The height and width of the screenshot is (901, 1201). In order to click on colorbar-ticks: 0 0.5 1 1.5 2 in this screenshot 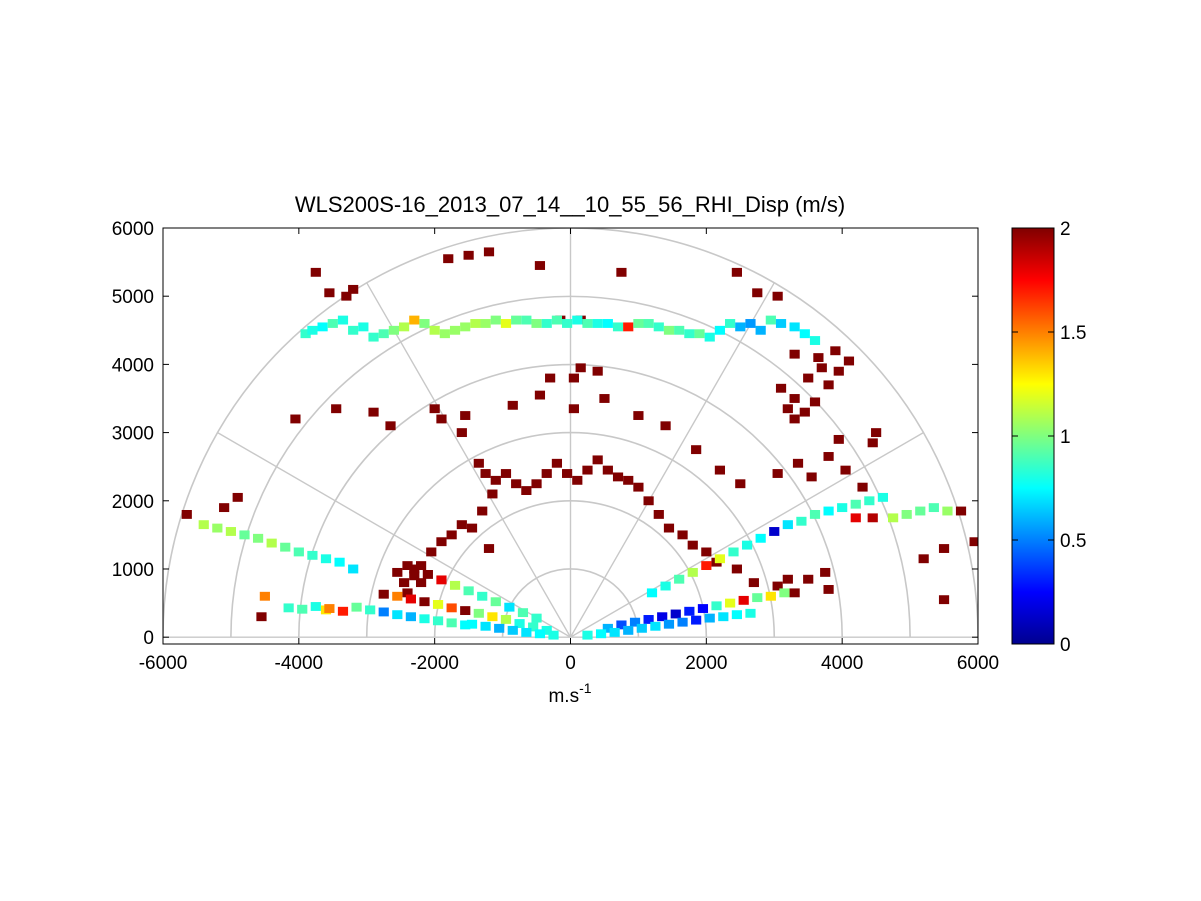, I will do `click(1049, 437)`.